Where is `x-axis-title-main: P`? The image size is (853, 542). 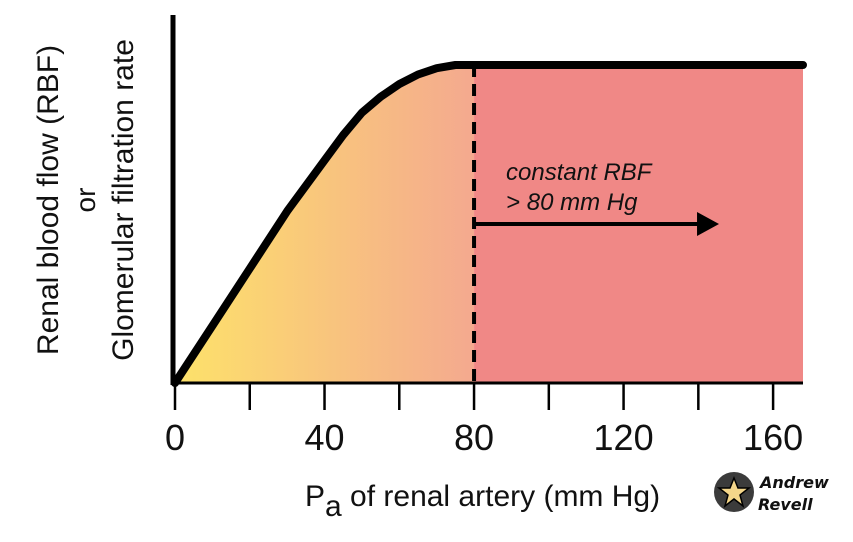
x-axis-title-main: P is located at coordinates (315, 496).